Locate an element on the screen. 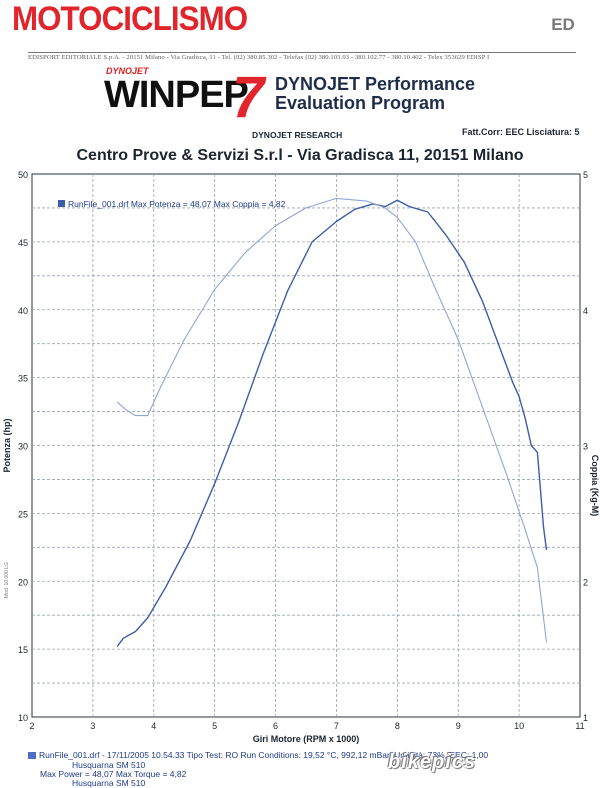 The height and width of the screenshot is (788, 600). x-tick-label: 4 is located at coordinates (153, 726).